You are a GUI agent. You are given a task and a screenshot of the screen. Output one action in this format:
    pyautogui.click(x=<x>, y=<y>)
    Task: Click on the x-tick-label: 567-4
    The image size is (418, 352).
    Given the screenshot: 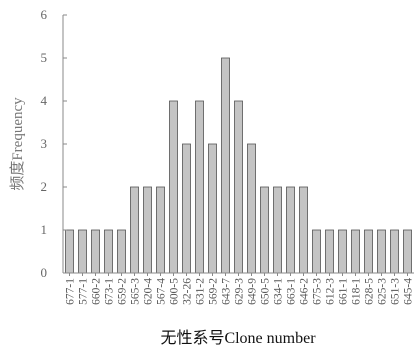 What is the action you would take?
    pyautogui.click(x=162, y=291)
    